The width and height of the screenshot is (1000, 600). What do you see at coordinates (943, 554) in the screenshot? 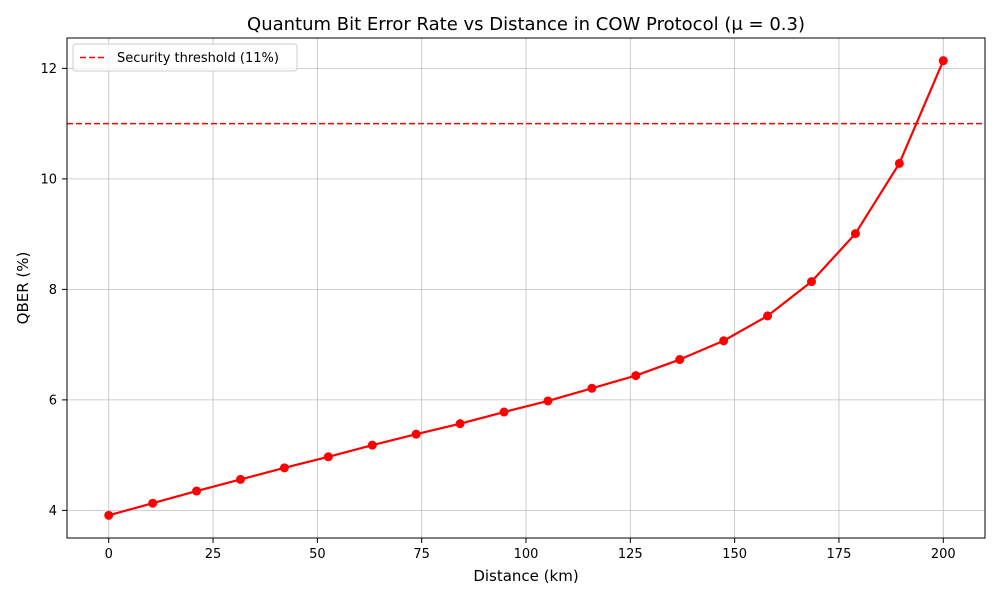
I see `x-tick-label: 200` at bounding box center [943, 554].